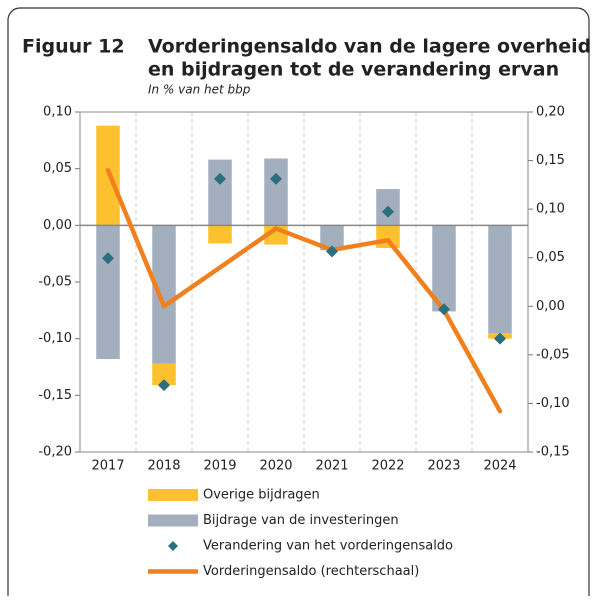  What do you see at coordinates (55, 452) in the screenshot?
I see `y-tick-label: -0,20` at bounding box center [55, 452].